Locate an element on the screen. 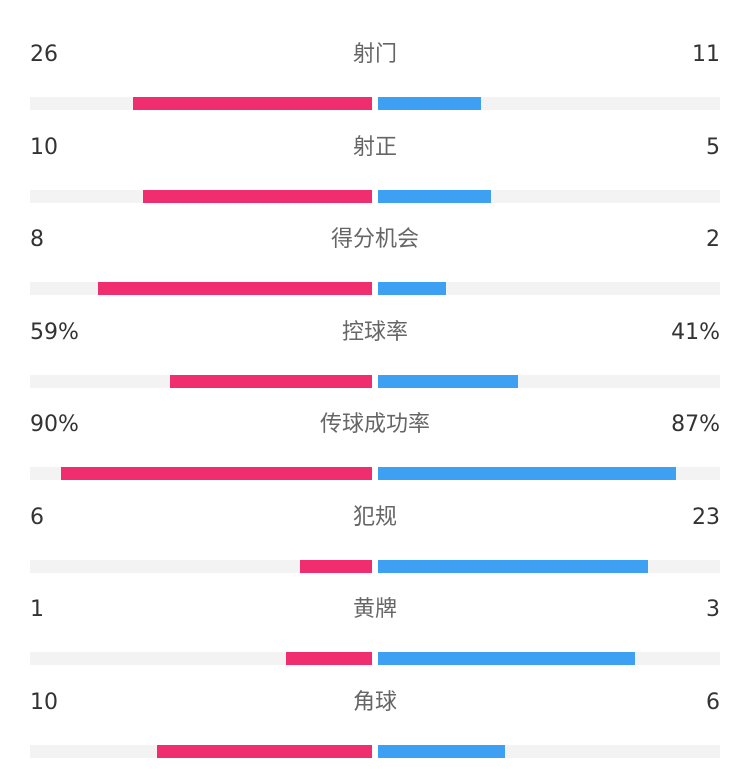 This screenshot has width=750, height=769. stat-row-big-chances: 8 得分机会 2 is located at coordinates (375, 247).